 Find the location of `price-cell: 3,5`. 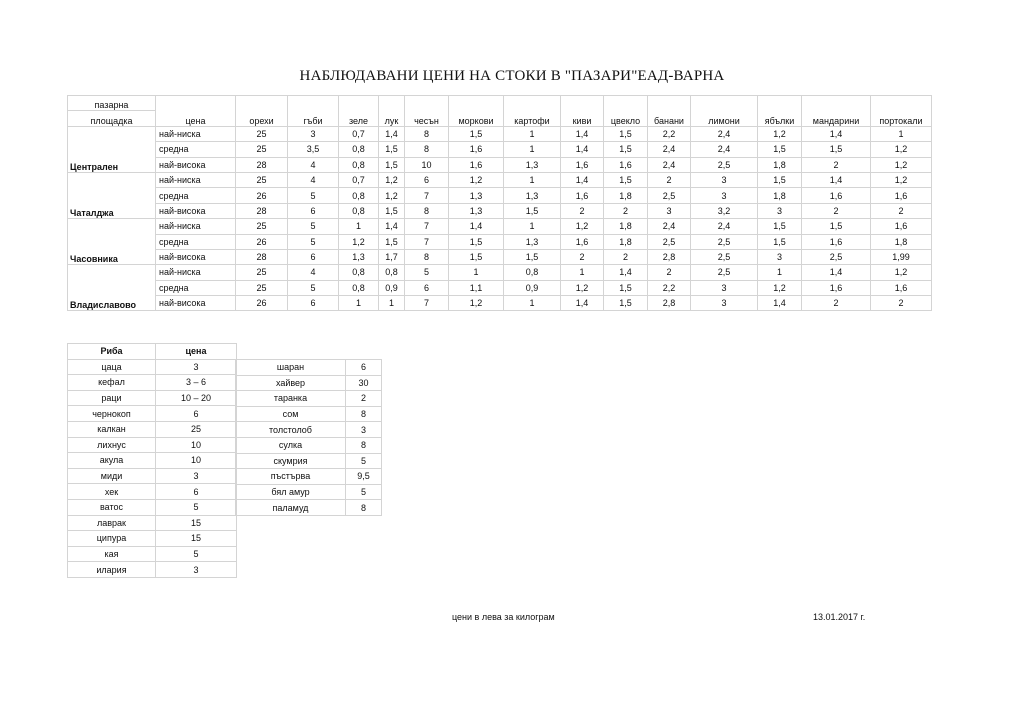

price-cell: 3,5 is located at coordinates (313, 149).